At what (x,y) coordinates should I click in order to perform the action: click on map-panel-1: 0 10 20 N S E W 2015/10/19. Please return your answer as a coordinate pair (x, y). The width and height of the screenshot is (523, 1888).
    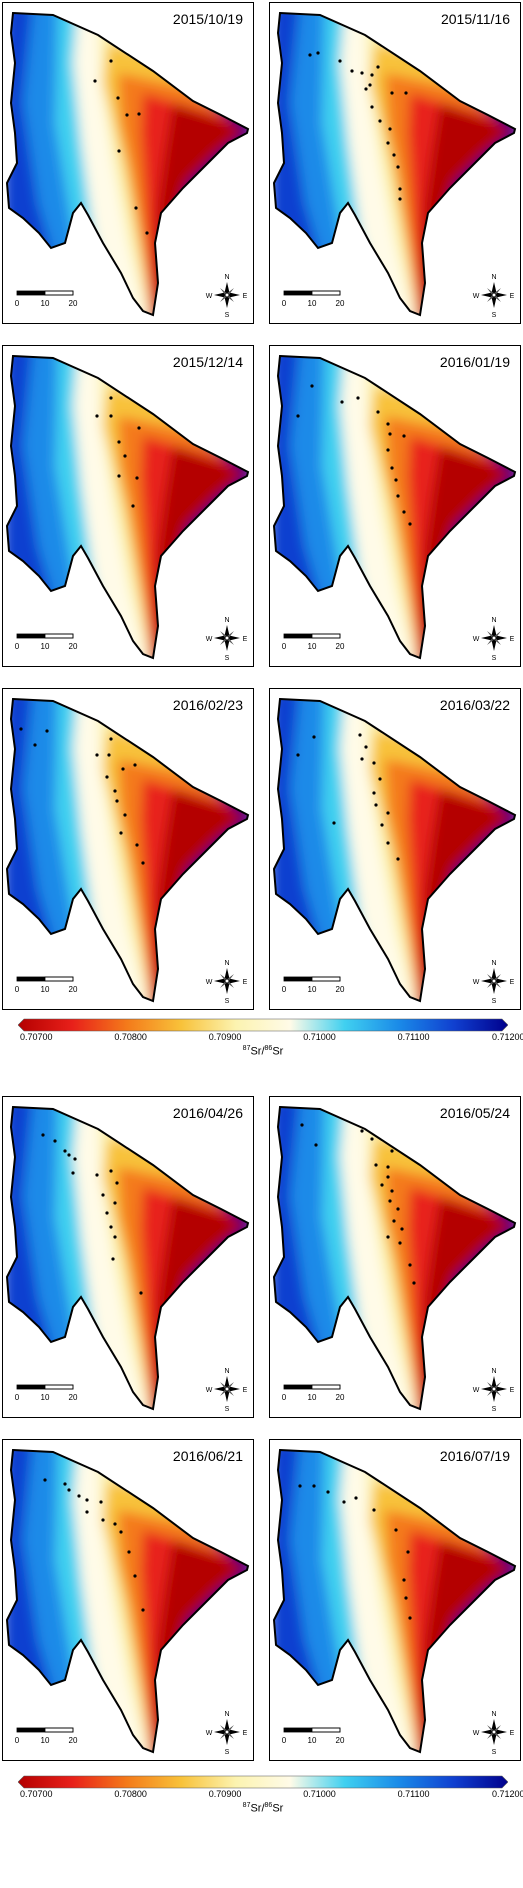
    Looking at the image, I should click on (128, 163).